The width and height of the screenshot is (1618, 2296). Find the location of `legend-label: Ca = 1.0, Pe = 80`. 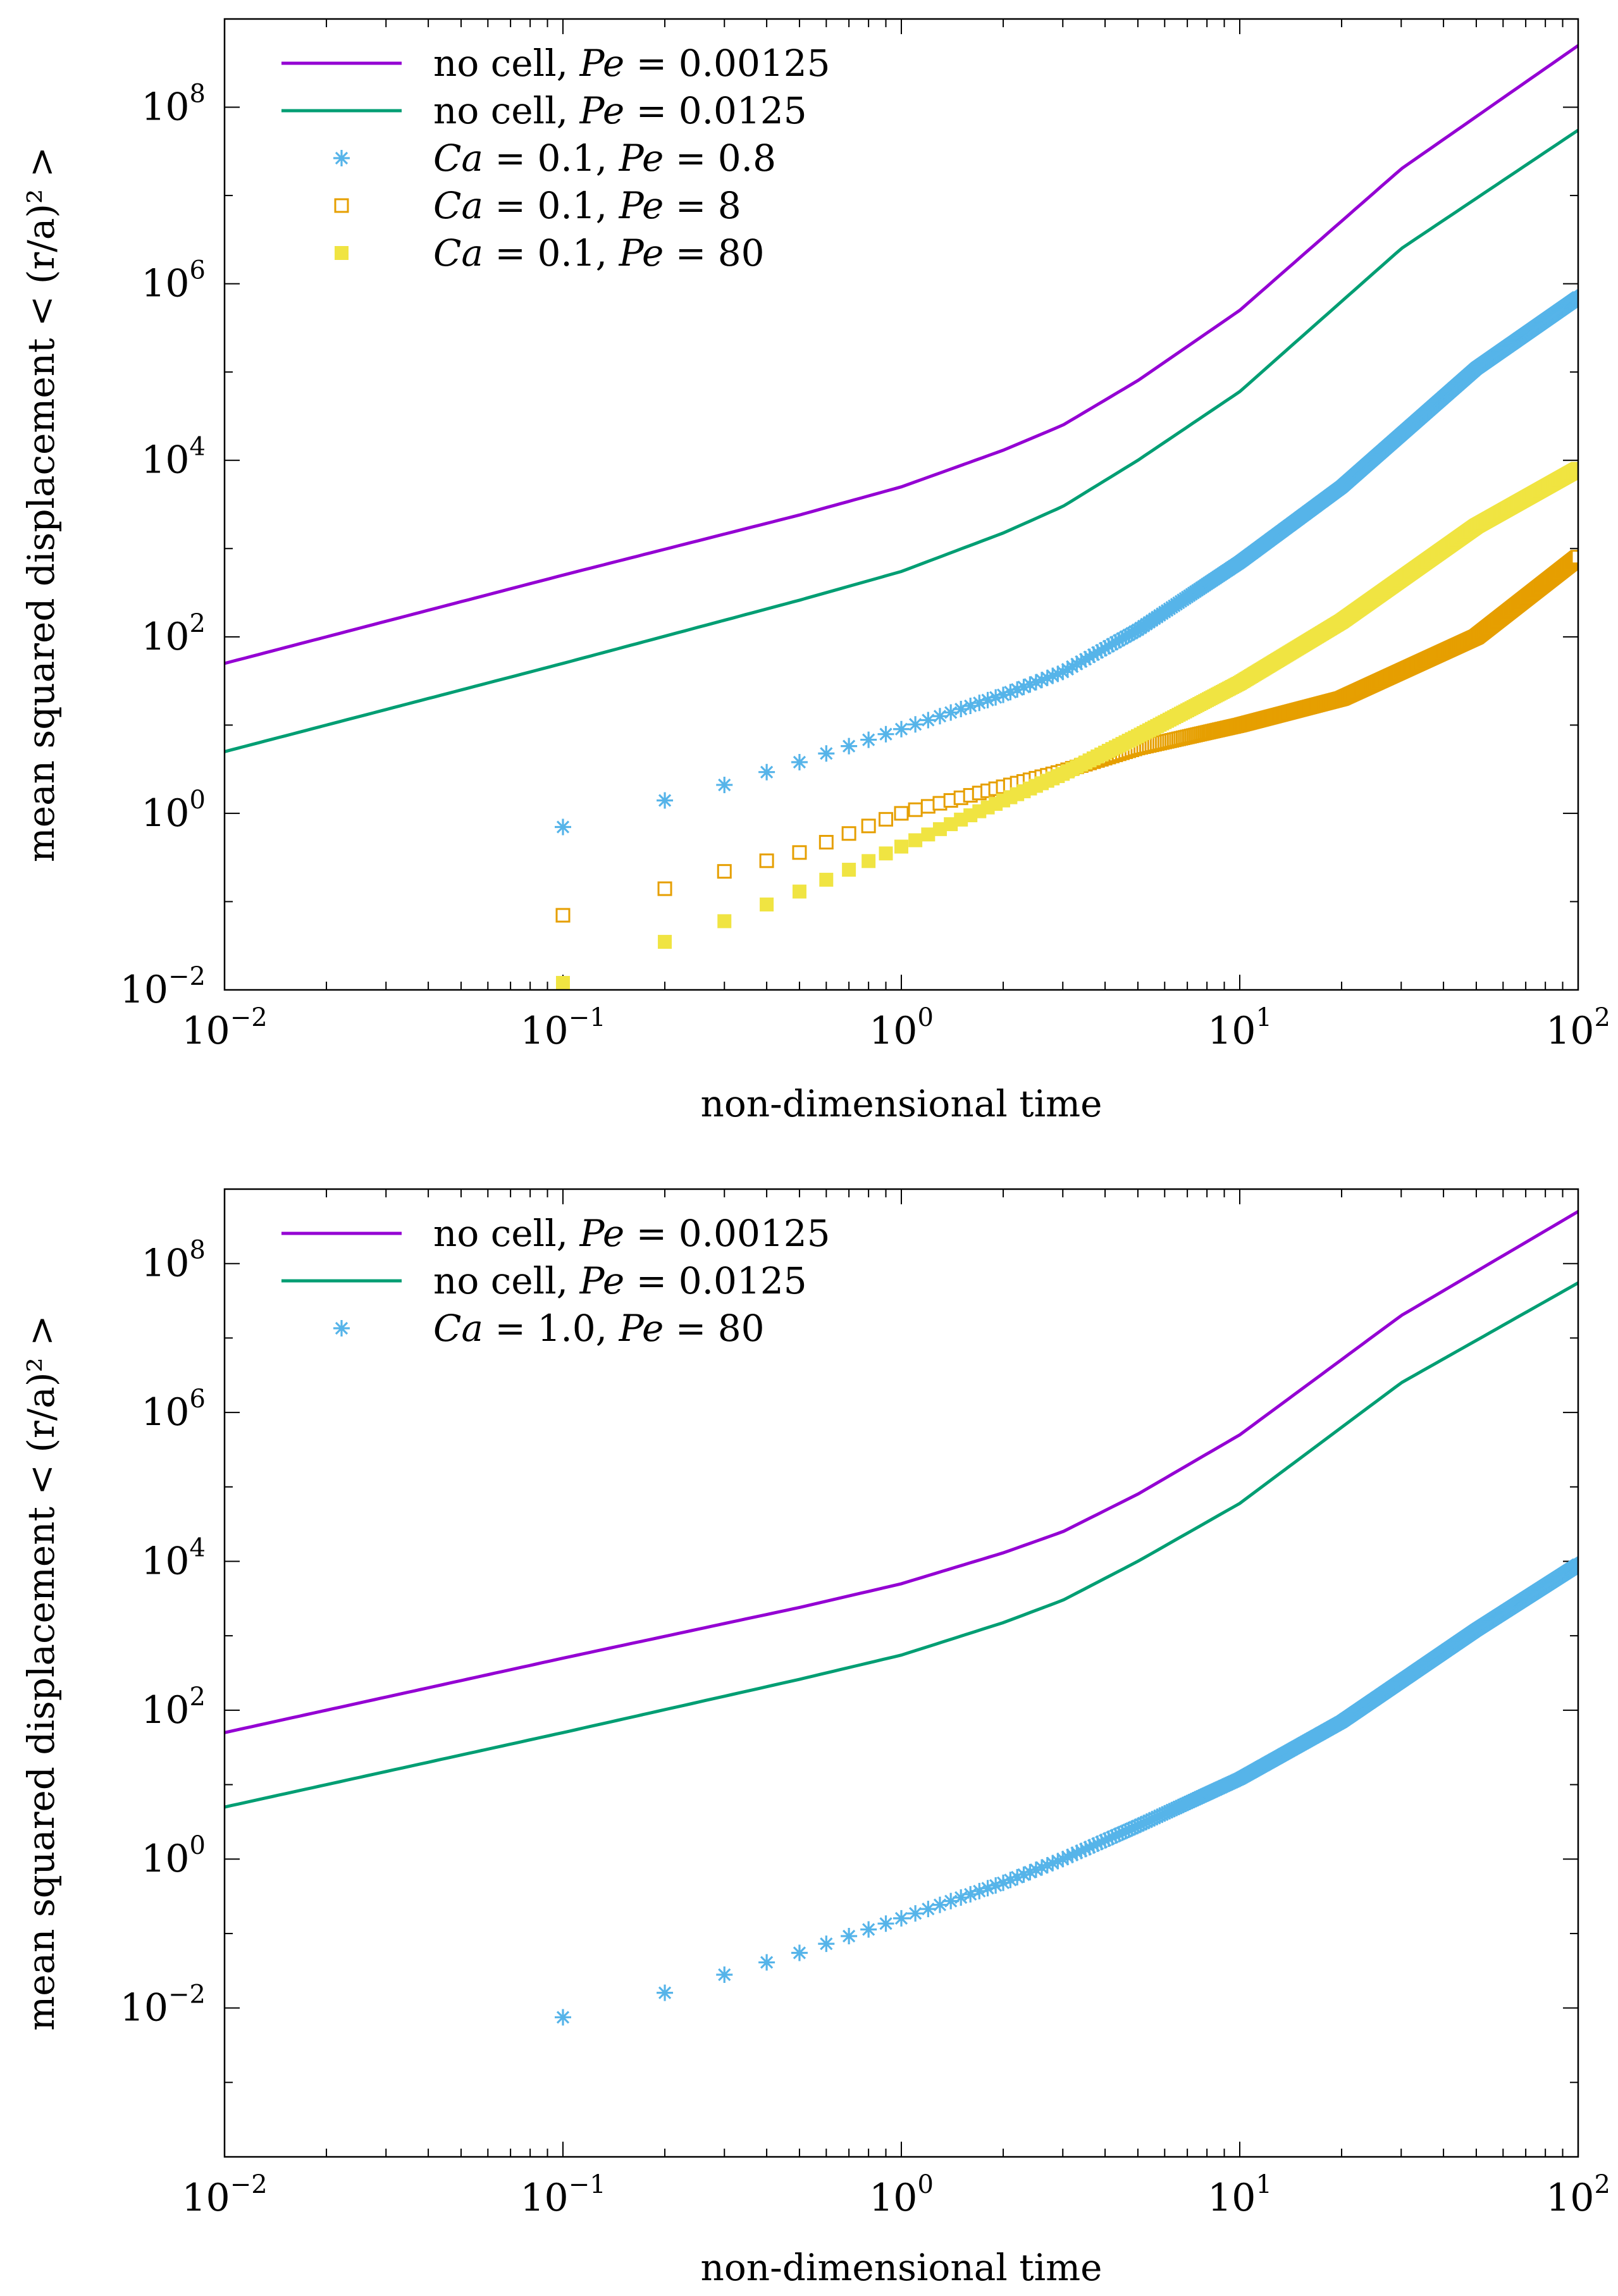

legend-label: Ca = 1.0, Pe = 80 is located at coordinates (599, 1328).